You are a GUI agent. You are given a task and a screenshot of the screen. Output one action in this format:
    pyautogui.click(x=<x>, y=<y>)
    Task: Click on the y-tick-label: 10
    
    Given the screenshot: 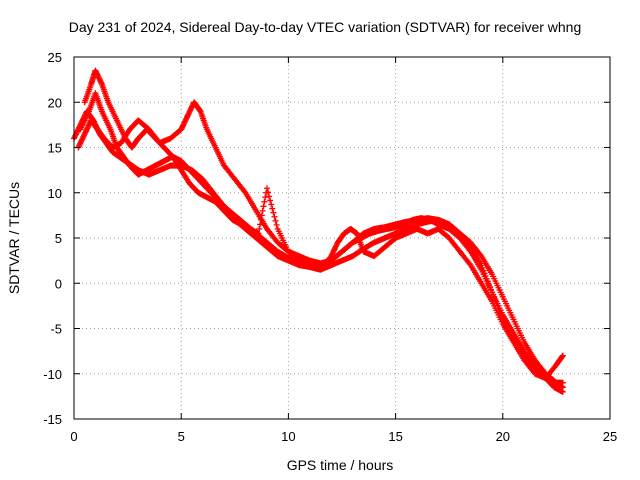 What is the action you would take?
    pyautogui.click(x=55, y=193)
    